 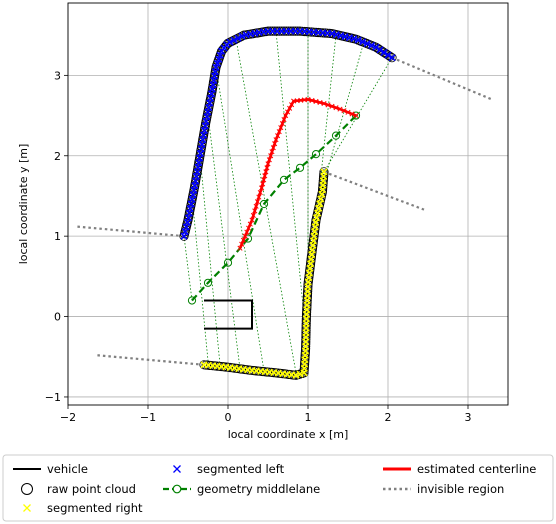 I want to click on legend-entry-middle: geometry middlelane, so click(x=241, y=489).